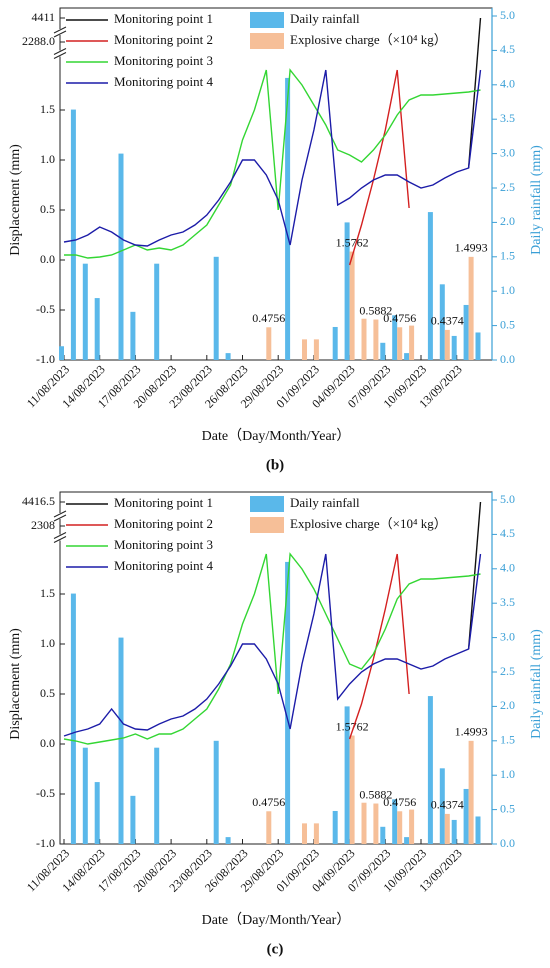 This screenshot has width=550, height=968. I want to click on y-tick-label: 4411, so click(43, 17).